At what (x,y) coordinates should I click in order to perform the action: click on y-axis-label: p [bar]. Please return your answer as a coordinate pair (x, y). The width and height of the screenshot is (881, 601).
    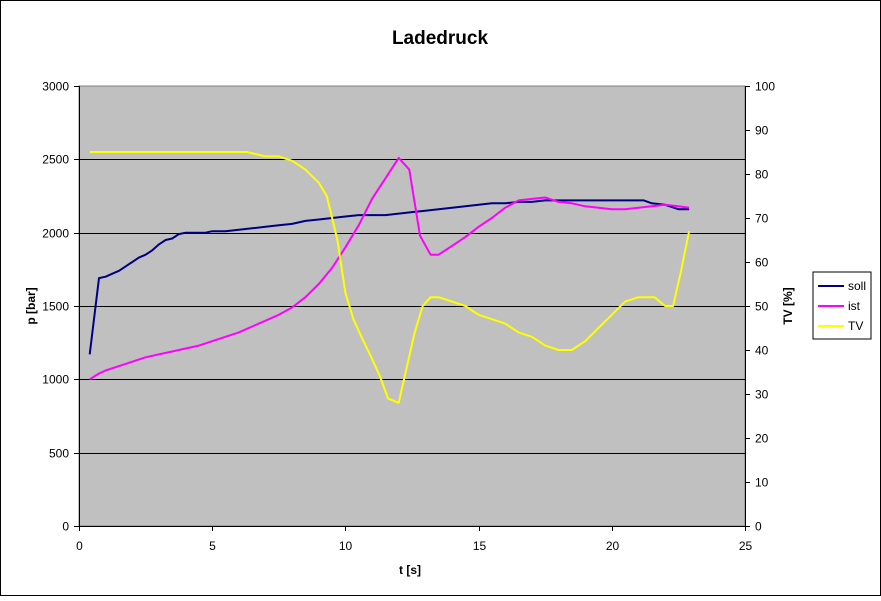
    Looking at the image, I should click on (31, 305).